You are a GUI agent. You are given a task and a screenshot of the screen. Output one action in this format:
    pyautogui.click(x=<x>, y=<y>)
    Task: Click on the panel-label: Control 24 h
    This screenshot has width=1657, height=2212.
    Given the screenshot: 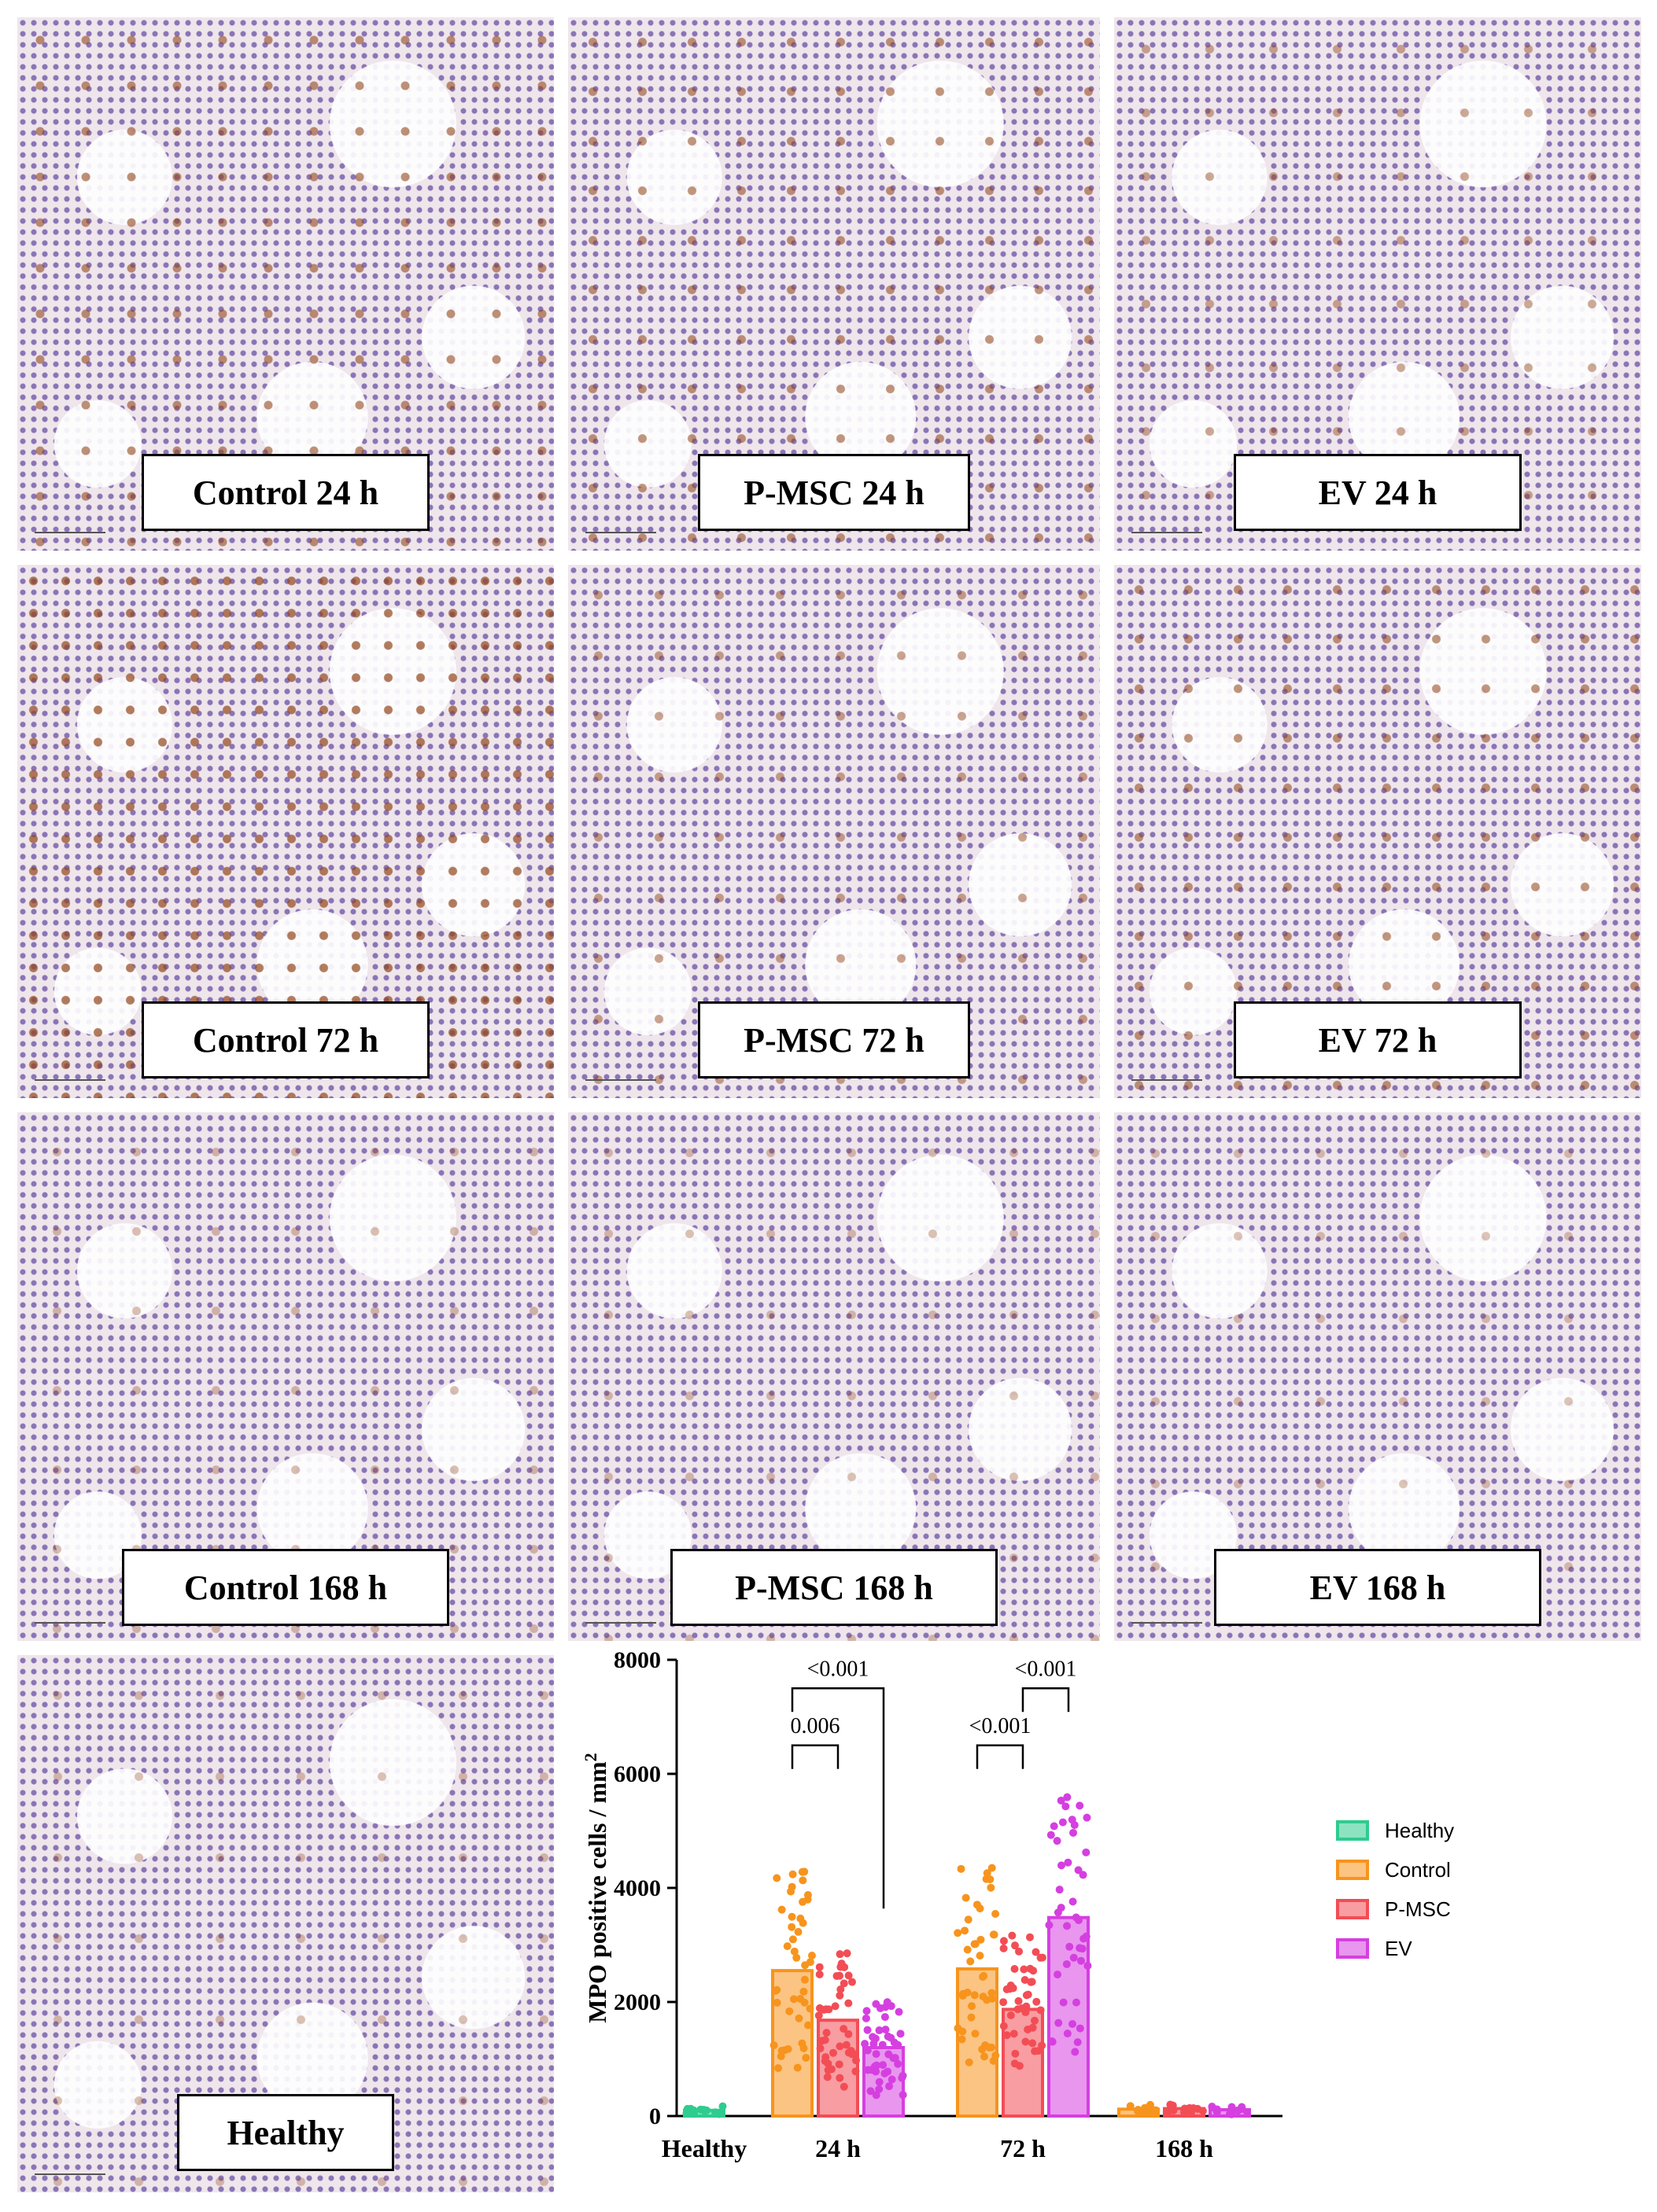 What is the action you would take?
    pyautogui.click(x=286, y=492)
    